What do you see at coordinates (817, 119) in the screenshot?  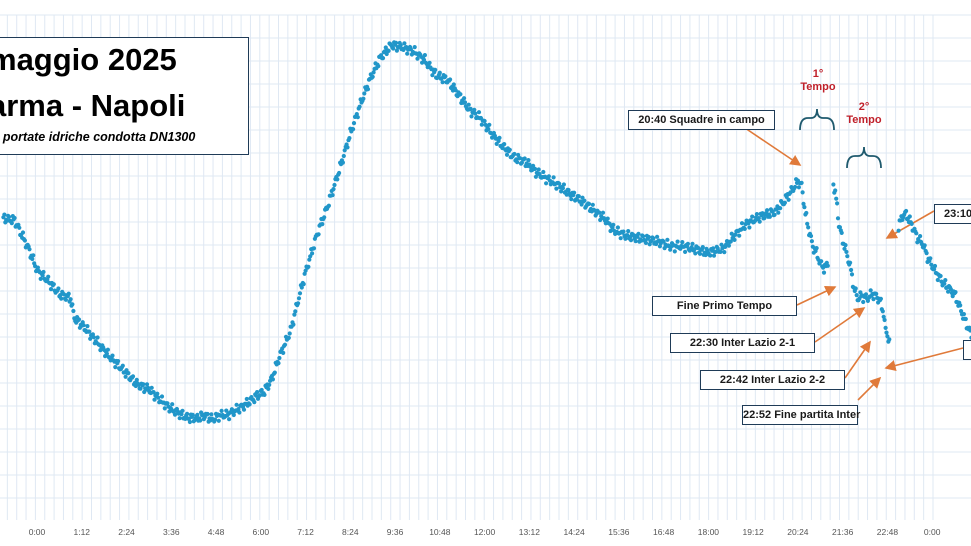 I see `tempo1-brace` at bounding box center [817, 119].